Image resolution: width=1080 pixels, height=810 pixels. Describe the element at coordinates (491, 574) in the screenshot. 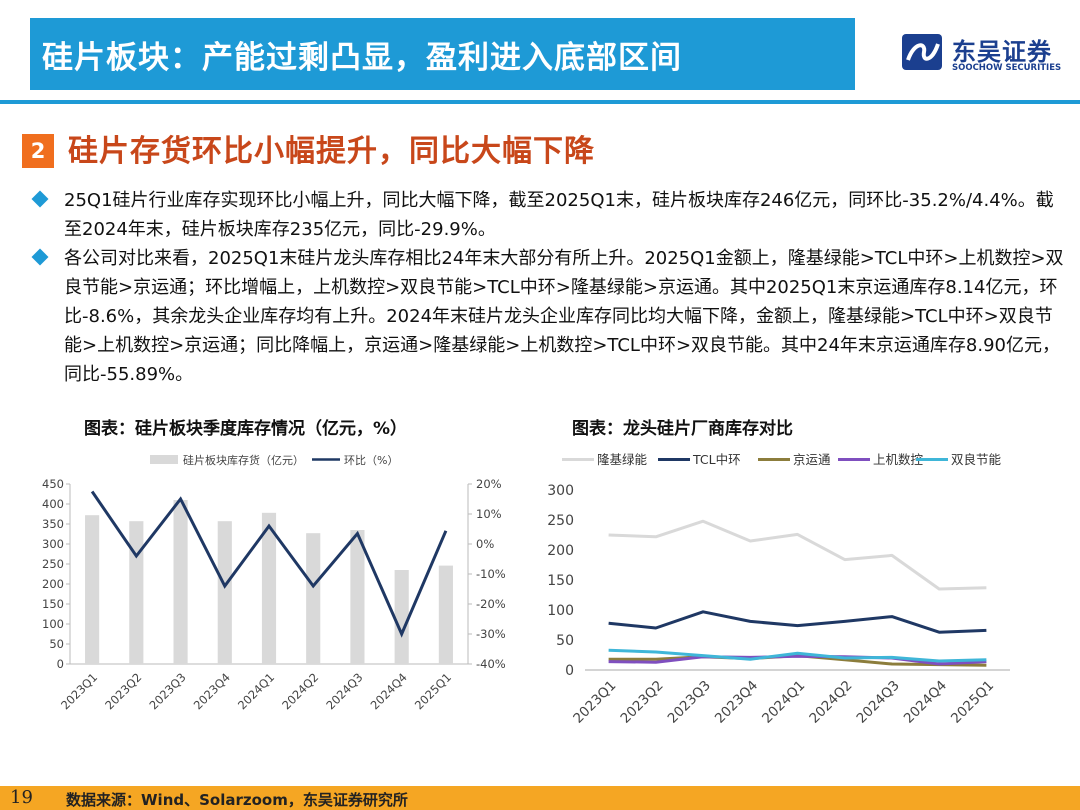

I see `y-tick-label-right: -10%` at that location.